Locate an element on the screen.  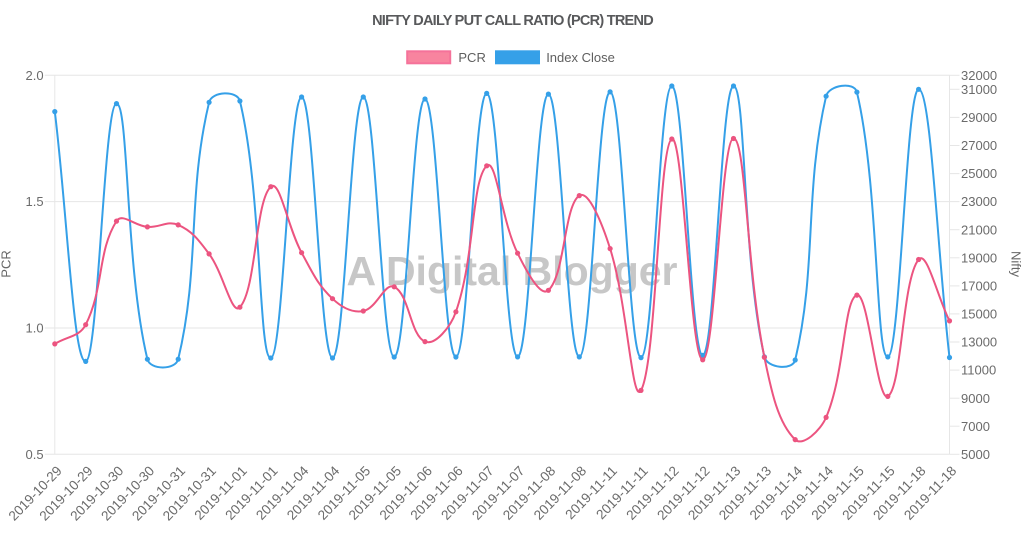
svg-text: 5000 is located at coordinates (975, 454).